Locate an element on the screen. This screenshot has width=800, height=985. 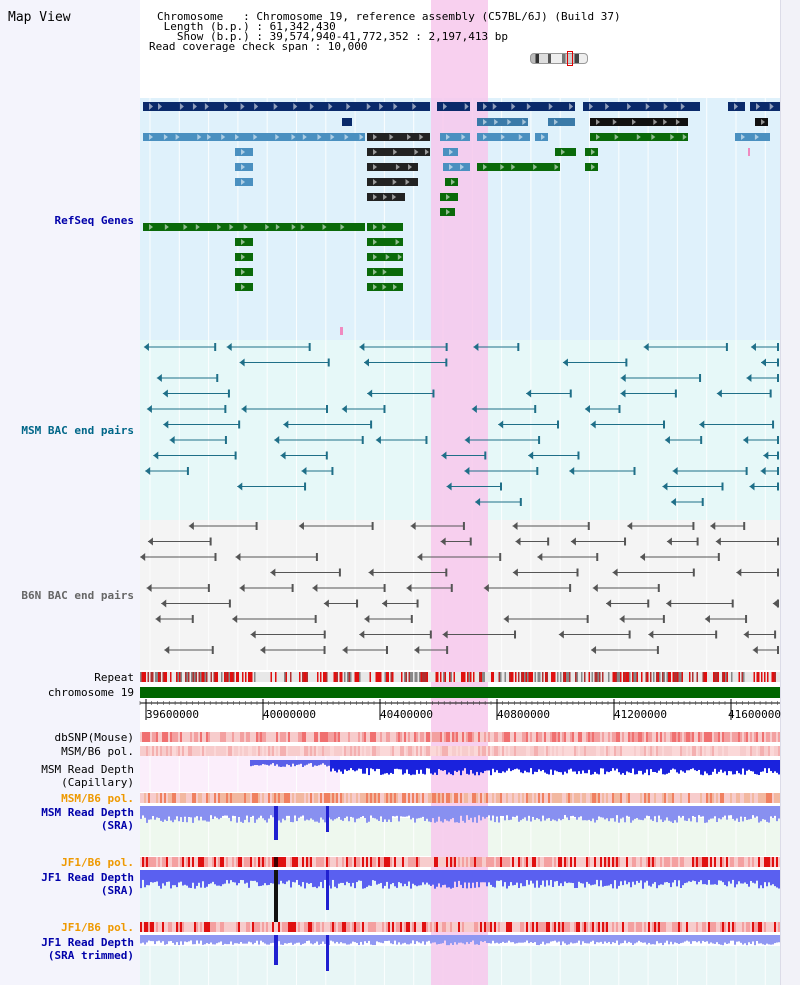
chromosome-ideogram is located at coordinates (559, 58).